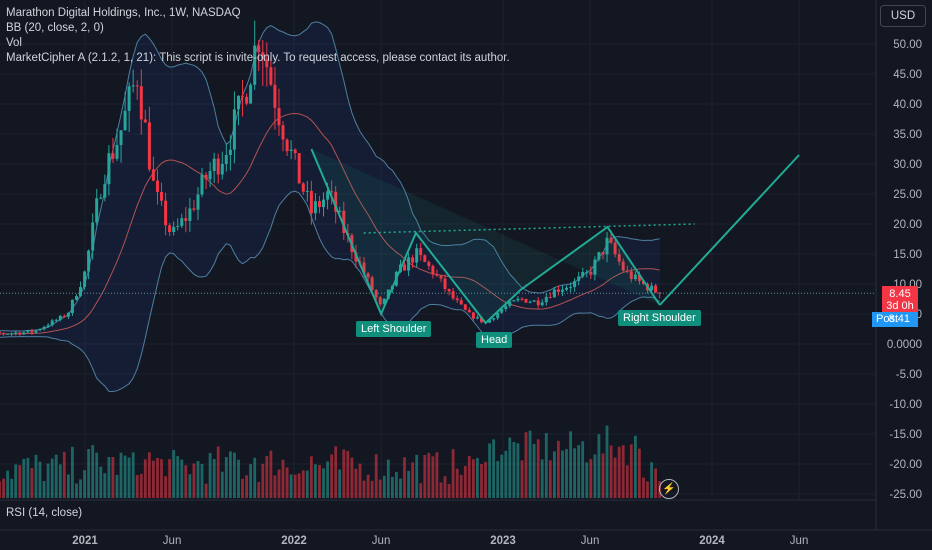 The width and height of the screenshot is (932, 550). Describe the element at coordinates (494, 340) in the screenshot. I see `head-label: Head` at that location.